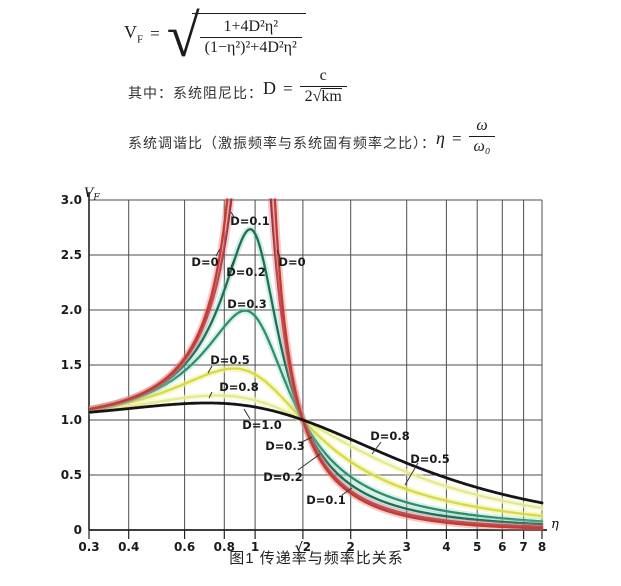 This screenshot has height=586, width=621. Describe the element at coordinates (78, 530) in the screenshot. I see `y-tick-label: 0` at that location.